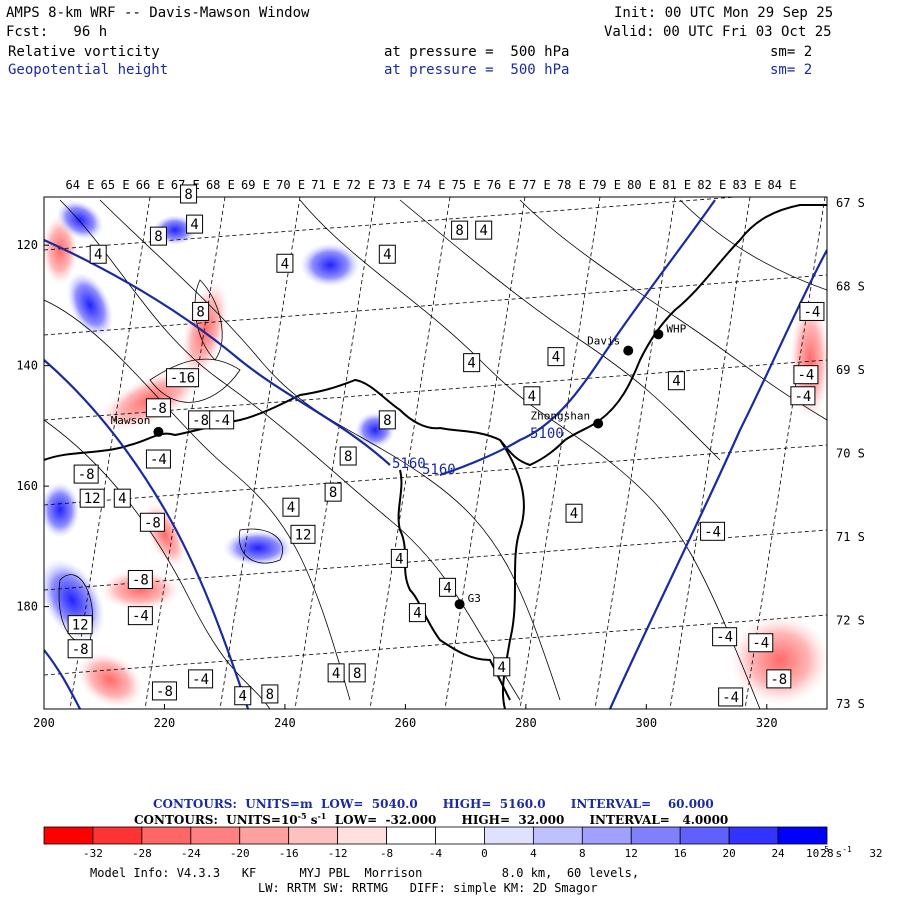  I want to click on colorbar-label: -20, so click(240, 853).